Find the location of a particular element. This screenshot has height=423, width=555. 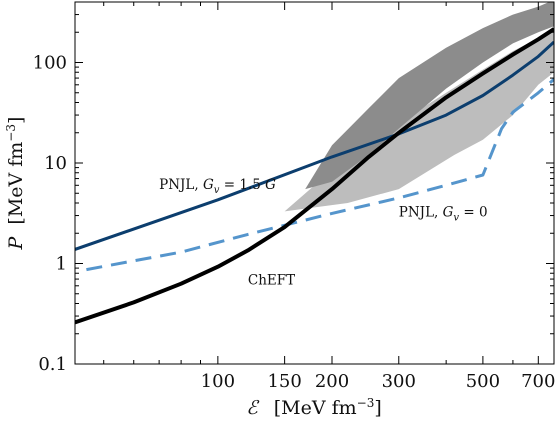

x-tick-label: 500 is located at coordinates (483, 381).